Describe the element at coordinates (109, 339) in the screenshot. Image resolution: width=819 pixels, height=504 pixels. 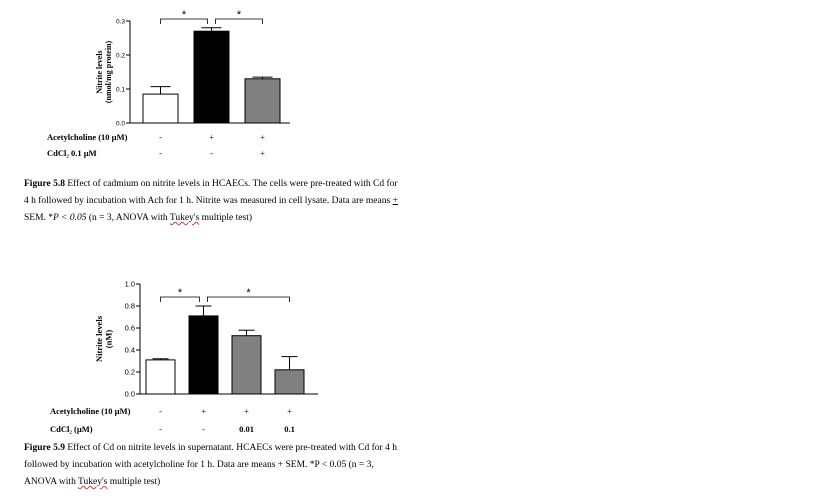
I see `y-axis-label-line2: (nM)` at that location.